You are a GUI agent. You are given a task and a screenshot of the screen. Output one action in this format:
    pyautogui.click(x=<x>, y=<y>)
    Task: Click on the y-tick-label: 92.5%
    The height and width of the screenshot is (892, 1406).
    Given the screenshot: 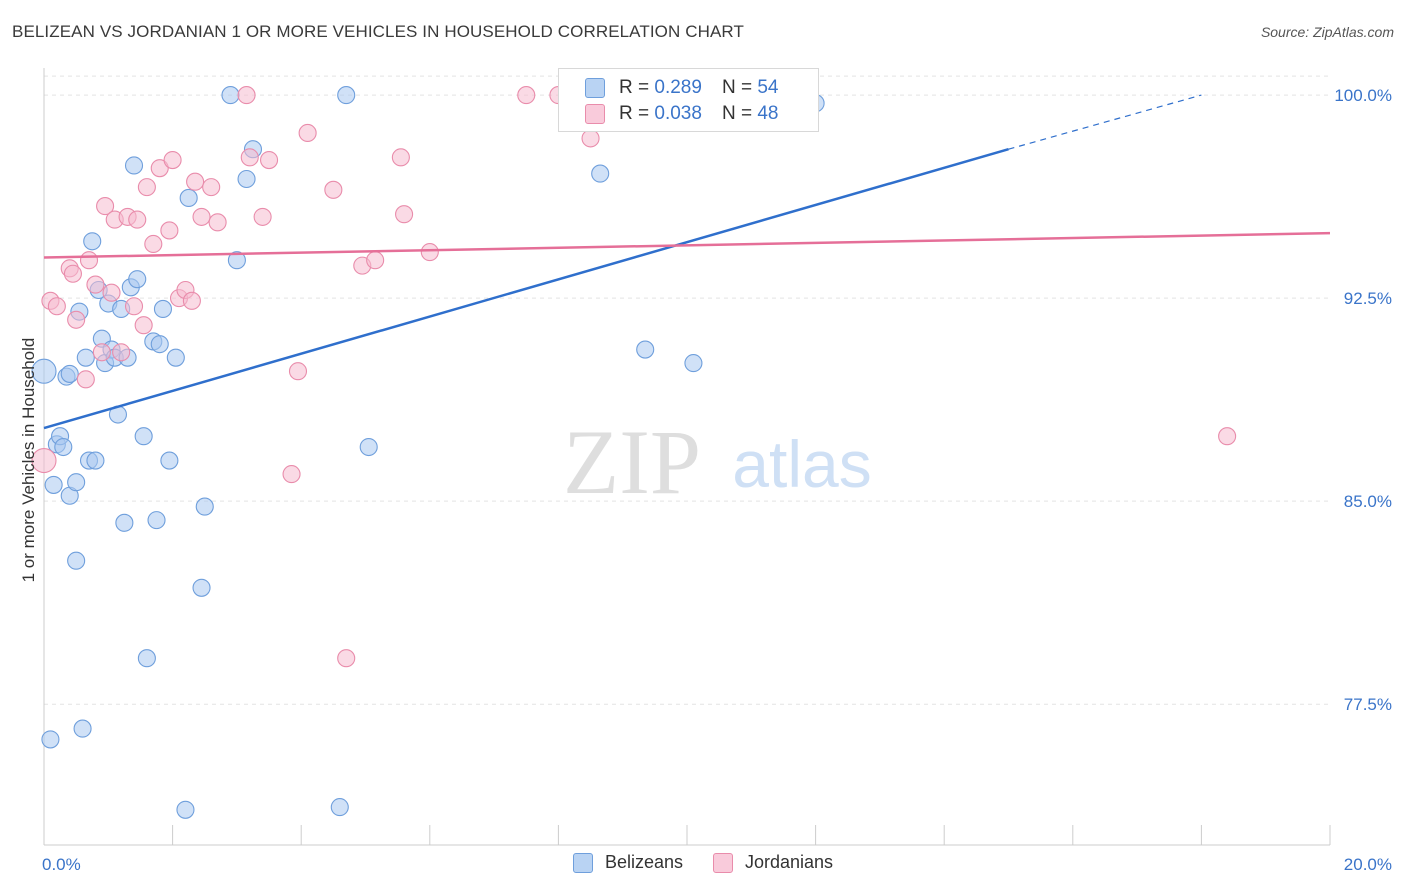 What is the action you would take?
    pyautogui.click(x=1368, y=298)
    